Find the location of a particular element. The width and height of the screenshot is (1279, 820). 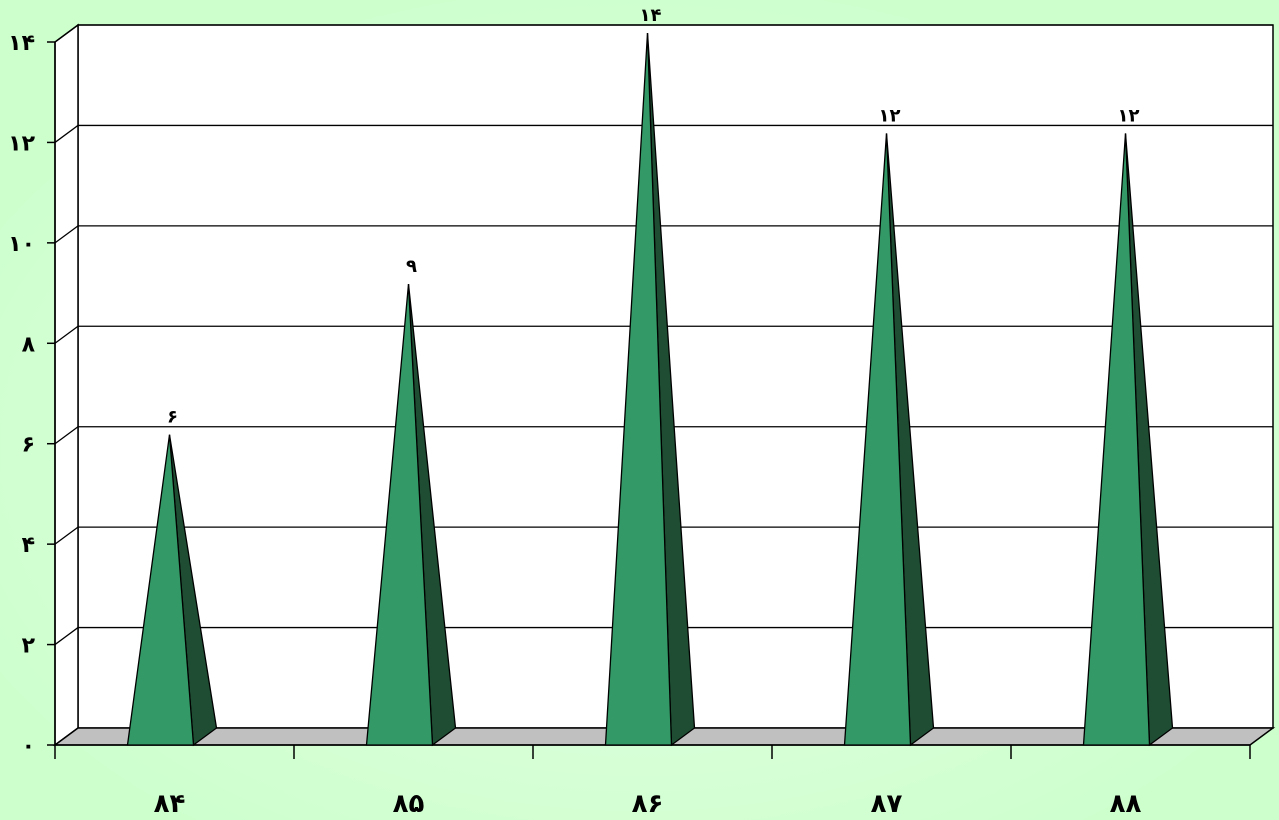

category-label: ۸۵ is located at coordinates (409, 804).